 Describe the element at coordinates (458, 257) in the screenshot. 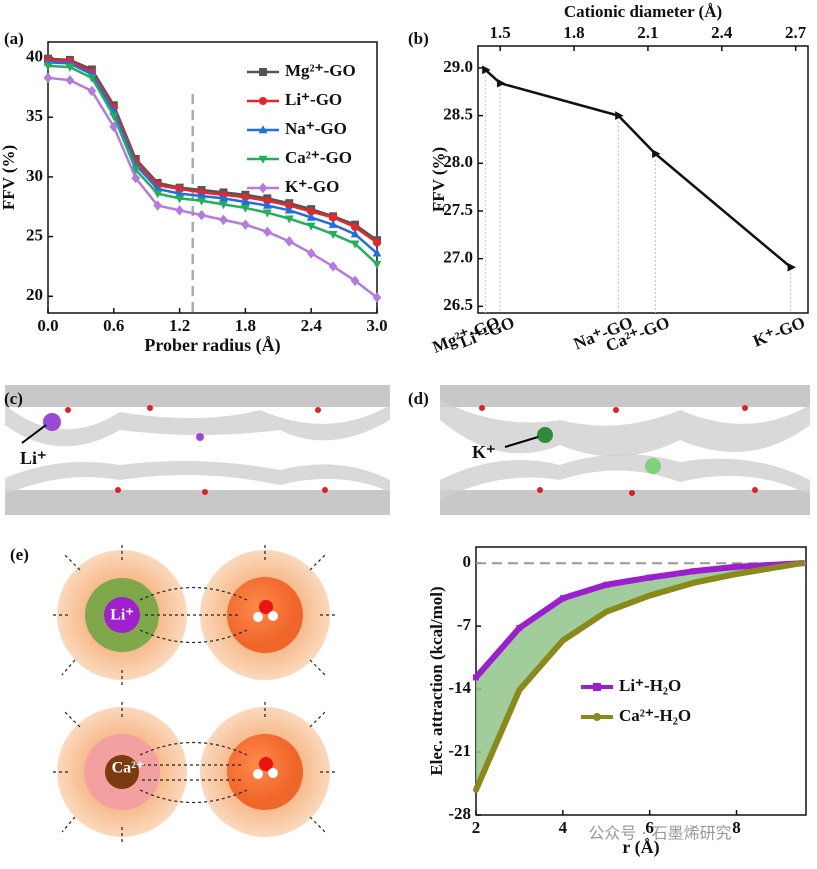

I see `y-tick-label: 27.0` at that location.